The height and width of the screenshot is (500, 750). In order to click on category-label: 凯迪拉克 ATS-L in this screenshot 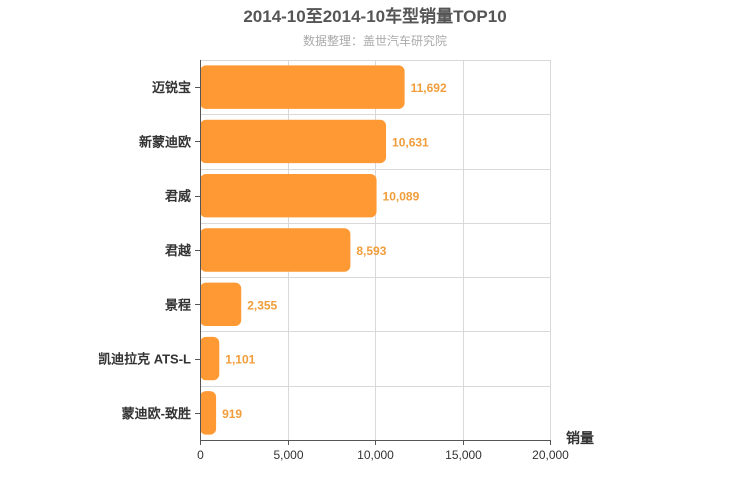, I will do `click(144, 359)`.